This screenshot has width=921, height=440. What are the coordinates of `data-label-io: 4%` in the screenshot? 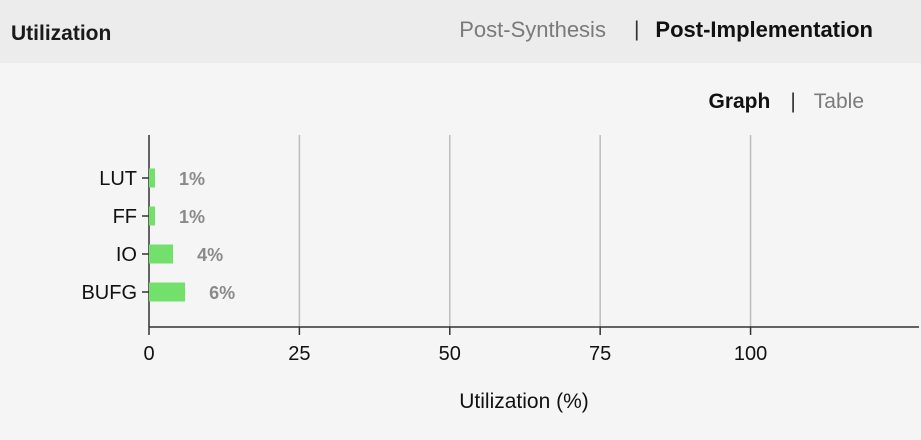 It's located at (210, 255).